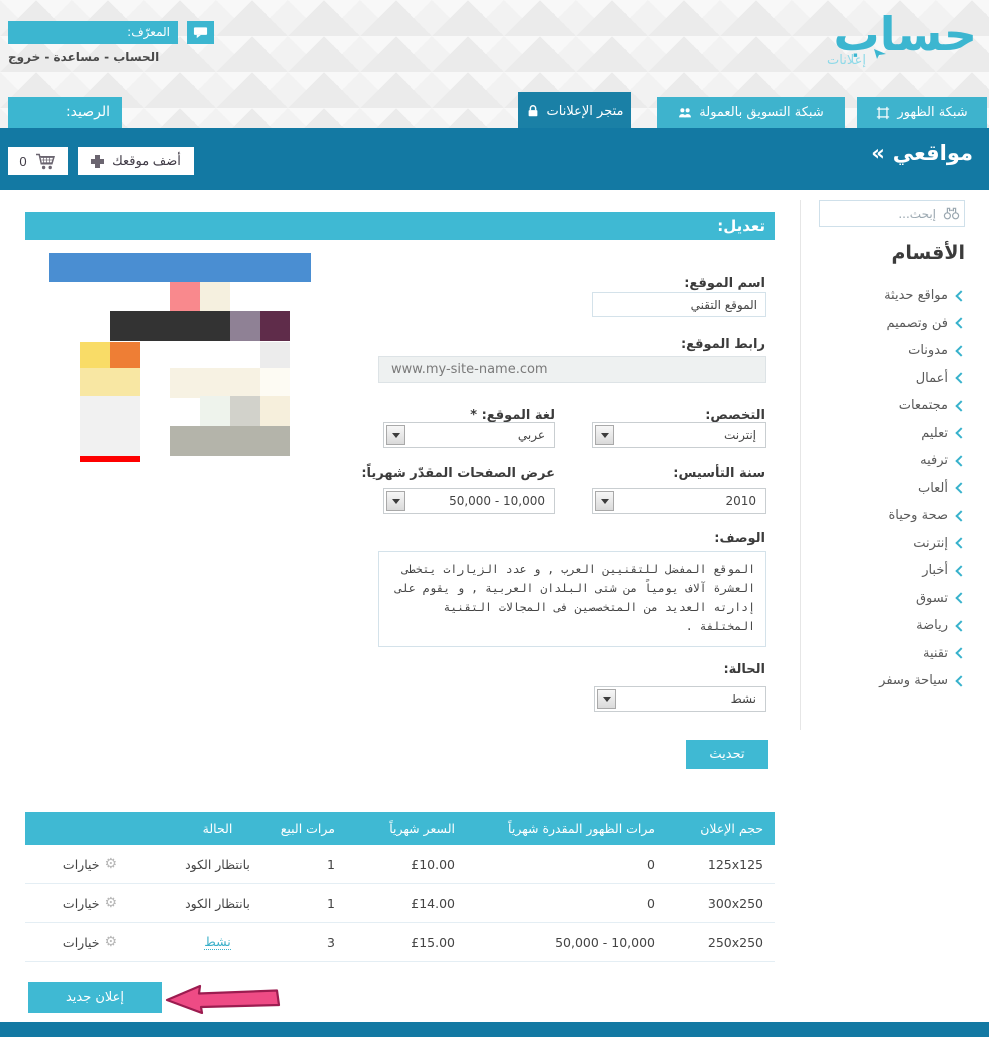  What do you see at coordinates (651, 903) in the screenshot?
I see `impressions: 0` at bounding box center [651, 903].